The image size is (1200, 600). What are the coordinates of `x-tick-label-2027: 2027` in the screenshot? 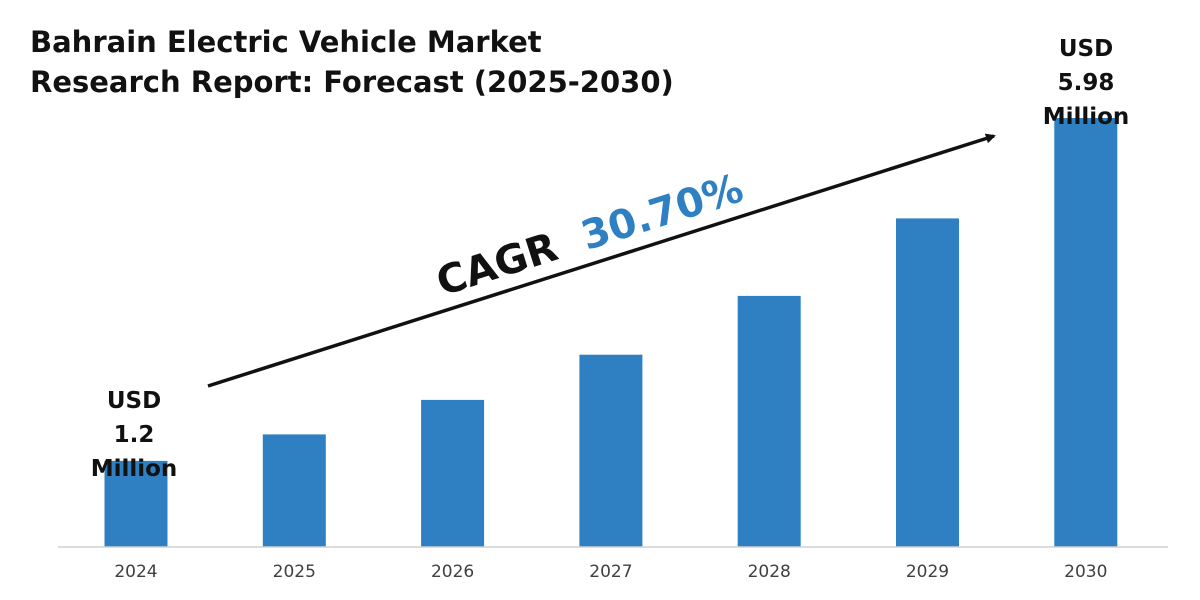 It's located at (610, 572).